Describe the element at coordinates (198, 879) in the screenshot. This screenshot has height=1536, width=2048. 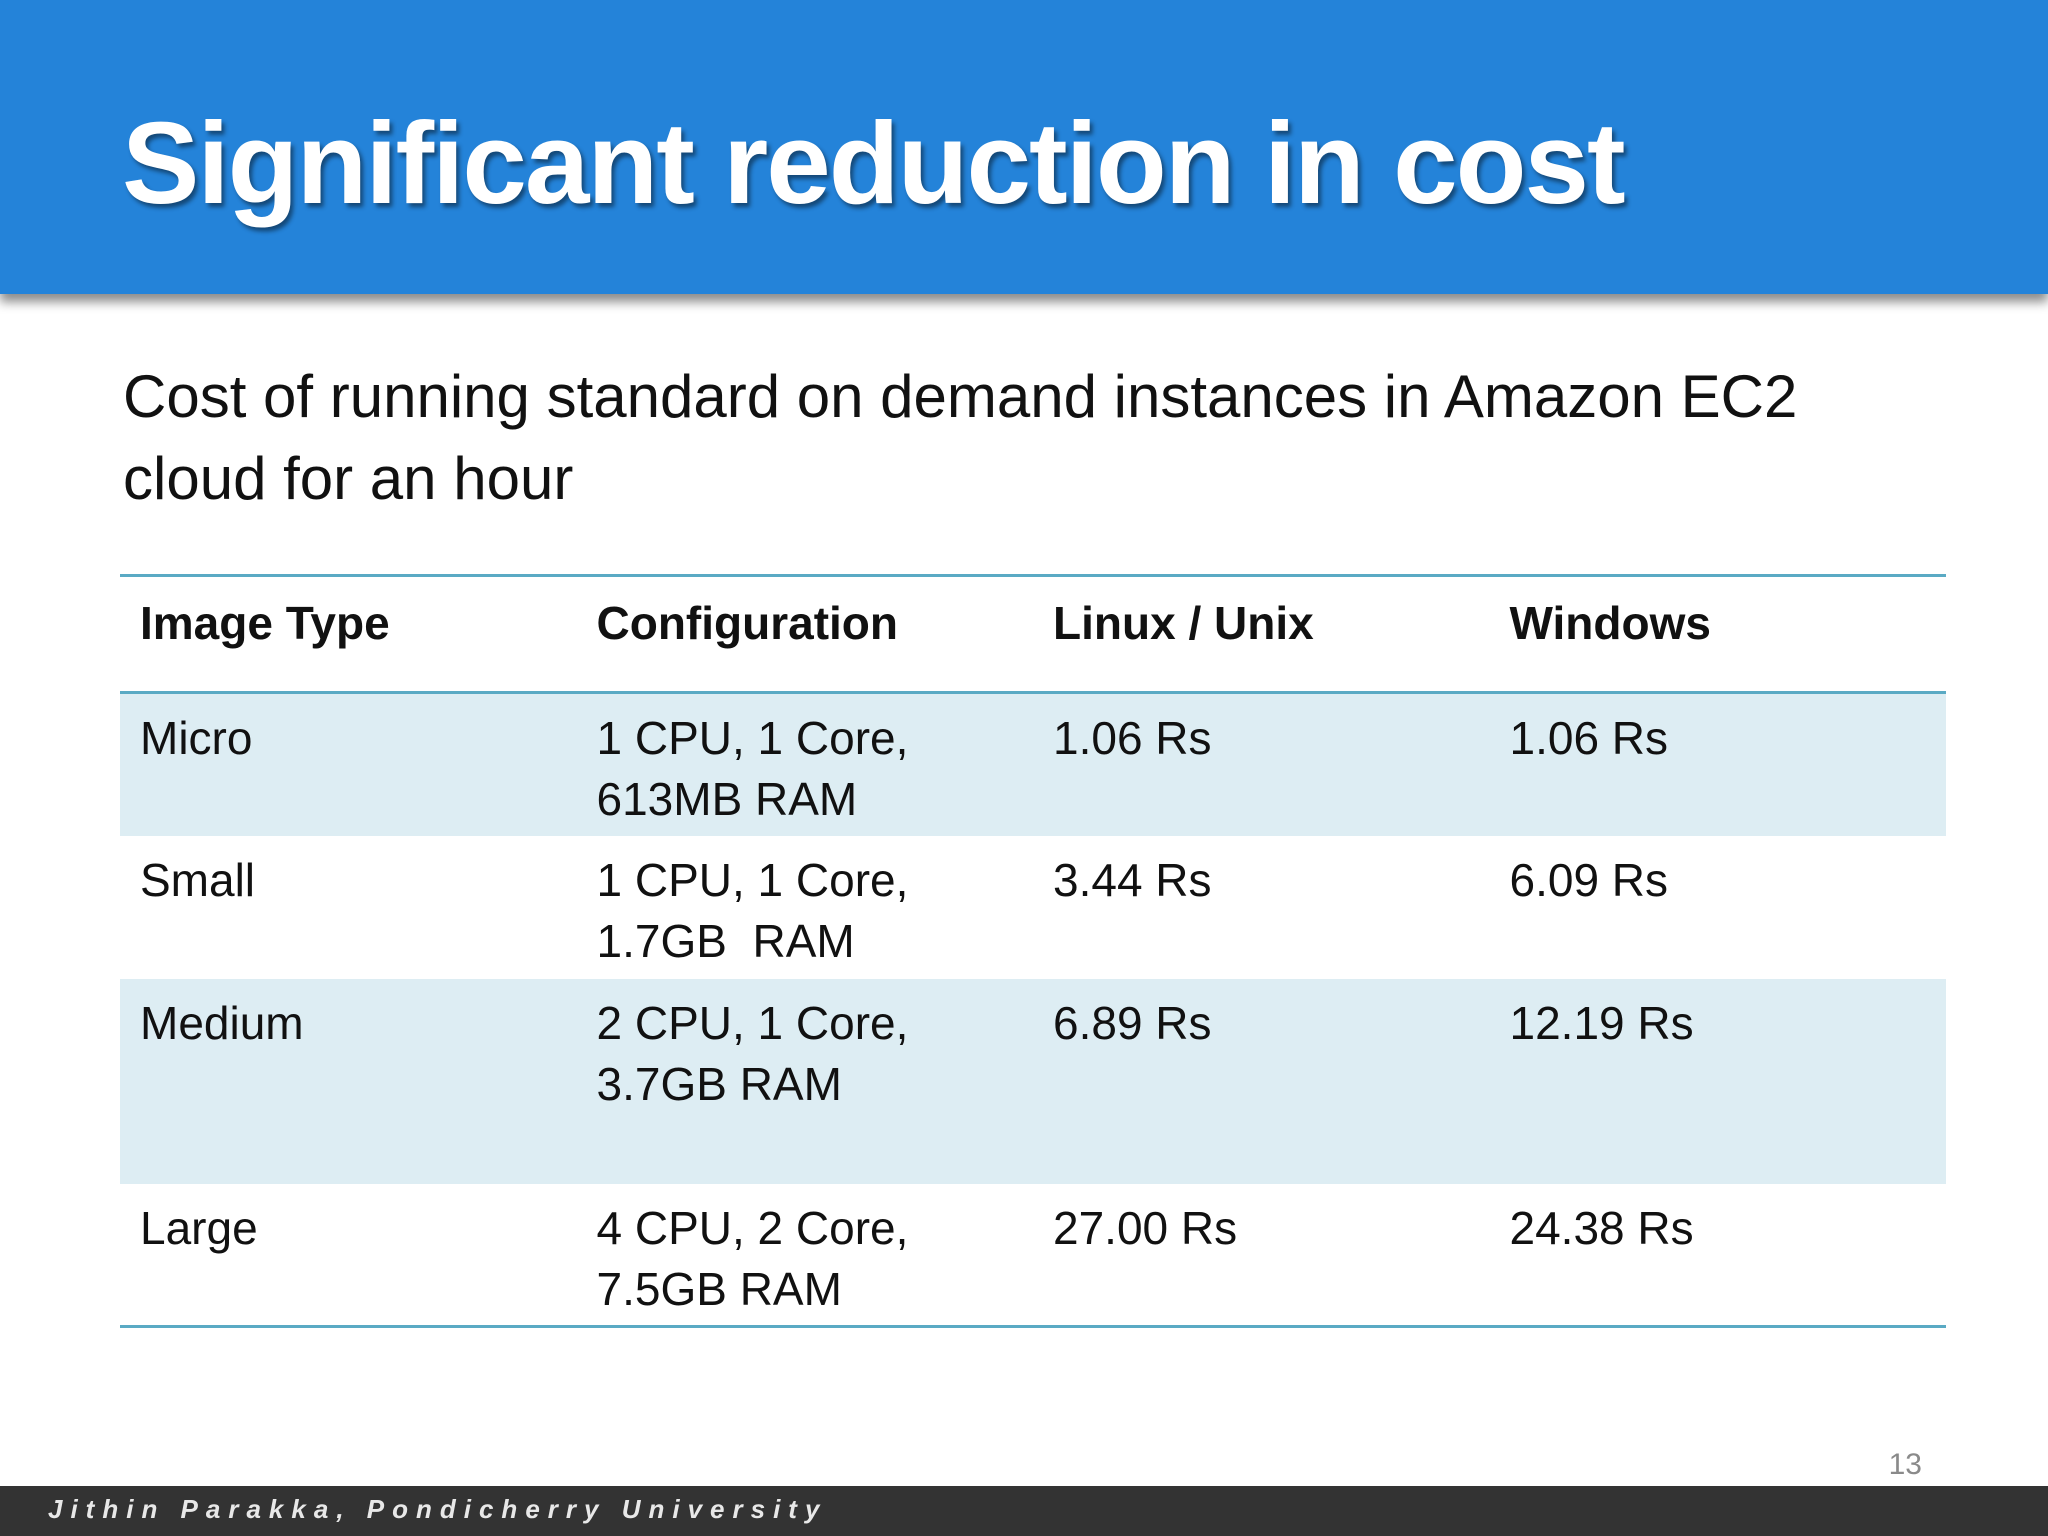
I see `cell-image-type: Small` at that location.